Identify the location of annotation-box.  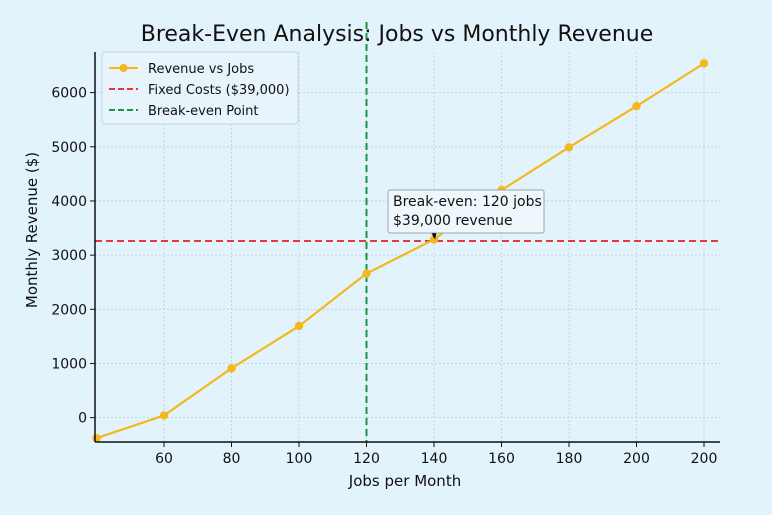
(466, 211).